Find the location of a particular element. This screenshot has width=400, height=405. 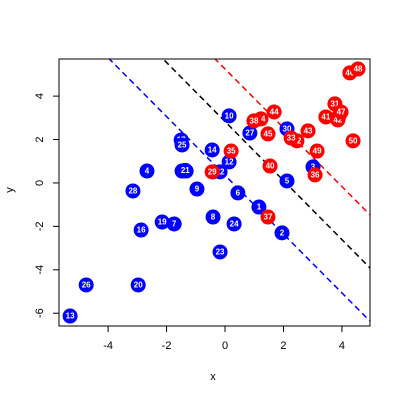

point-label: 29 is located at coordinates (212, 171).